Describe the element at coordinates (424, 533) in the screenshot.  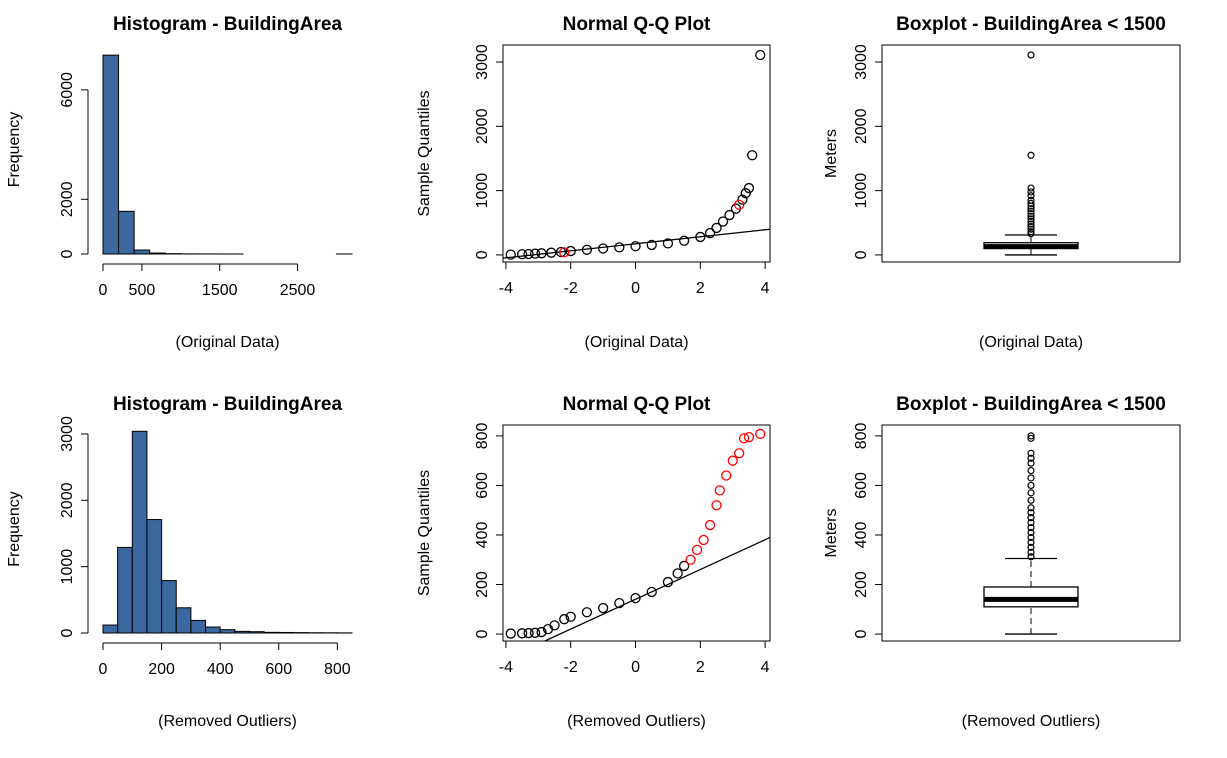
I see `y-axis-label: Sample Quantiles` at that location.